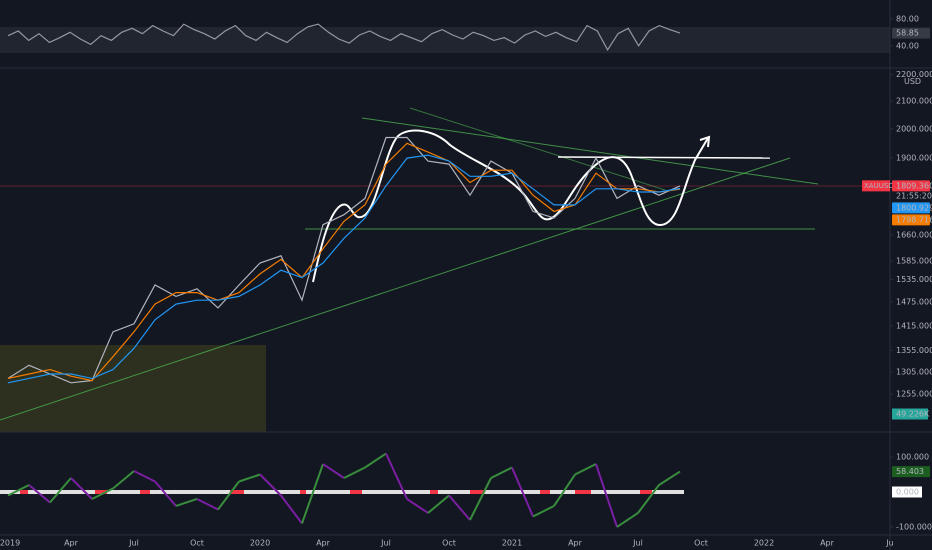 The height and width of the screenshot is (550, 932). I want to click on y-tick-label: 2000.000, so click(914, 128).